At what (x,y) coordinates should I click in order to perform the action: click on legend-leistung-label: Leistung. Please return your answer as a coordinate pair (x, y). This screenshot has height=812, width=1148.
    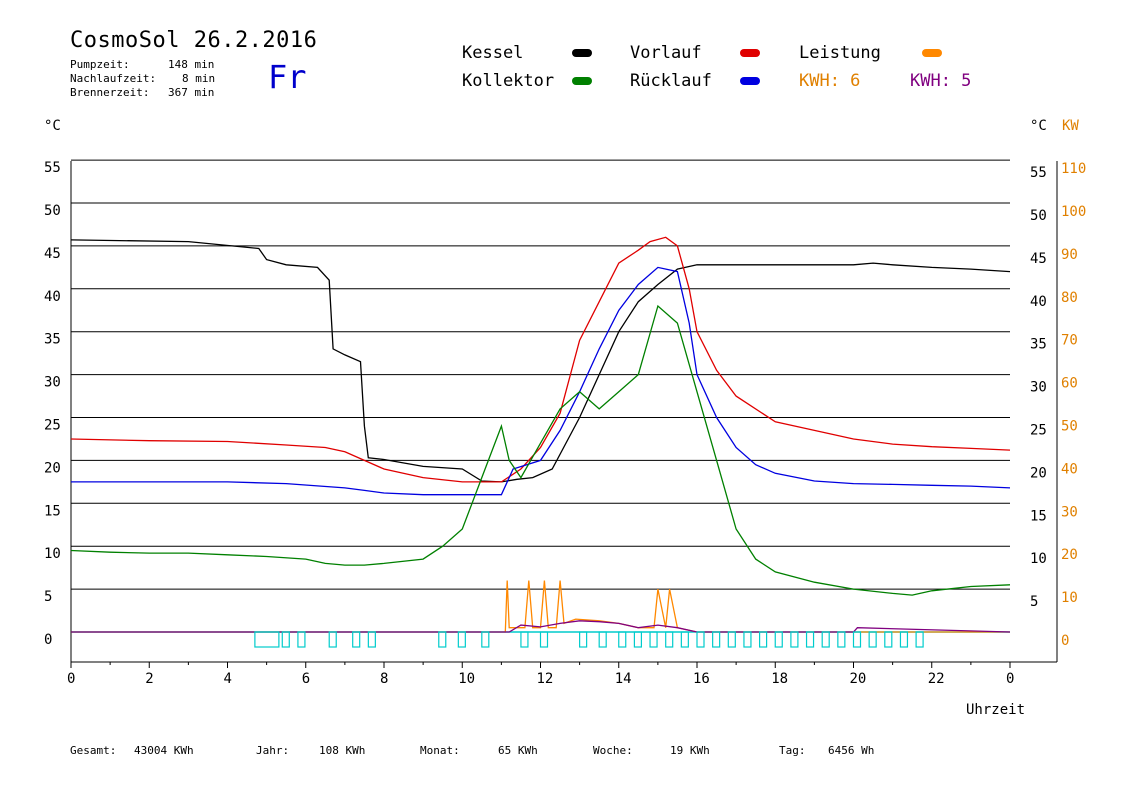
    Looking at the image, I should click on (840, 53).